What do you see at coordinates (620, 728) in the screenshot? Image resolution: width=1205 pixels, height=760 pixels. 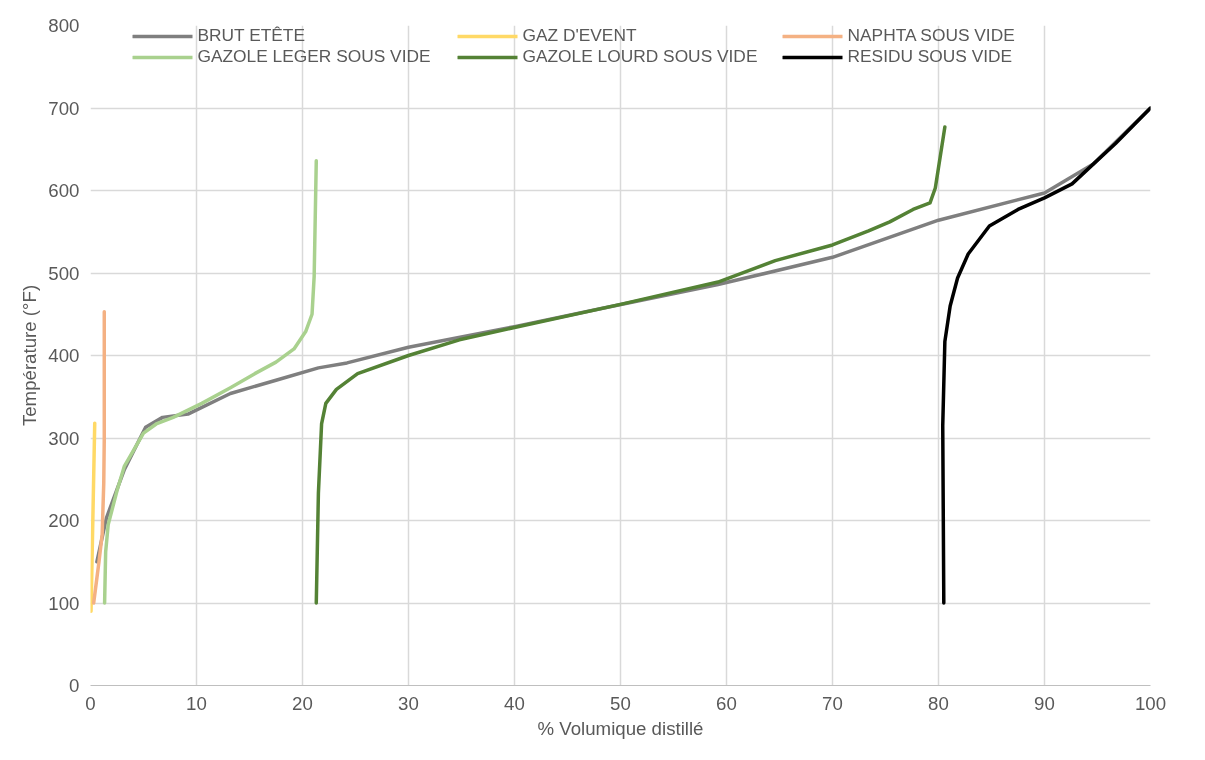 I see `x-axis-title: % Volumique distillé` at bounding box center [620, 728].